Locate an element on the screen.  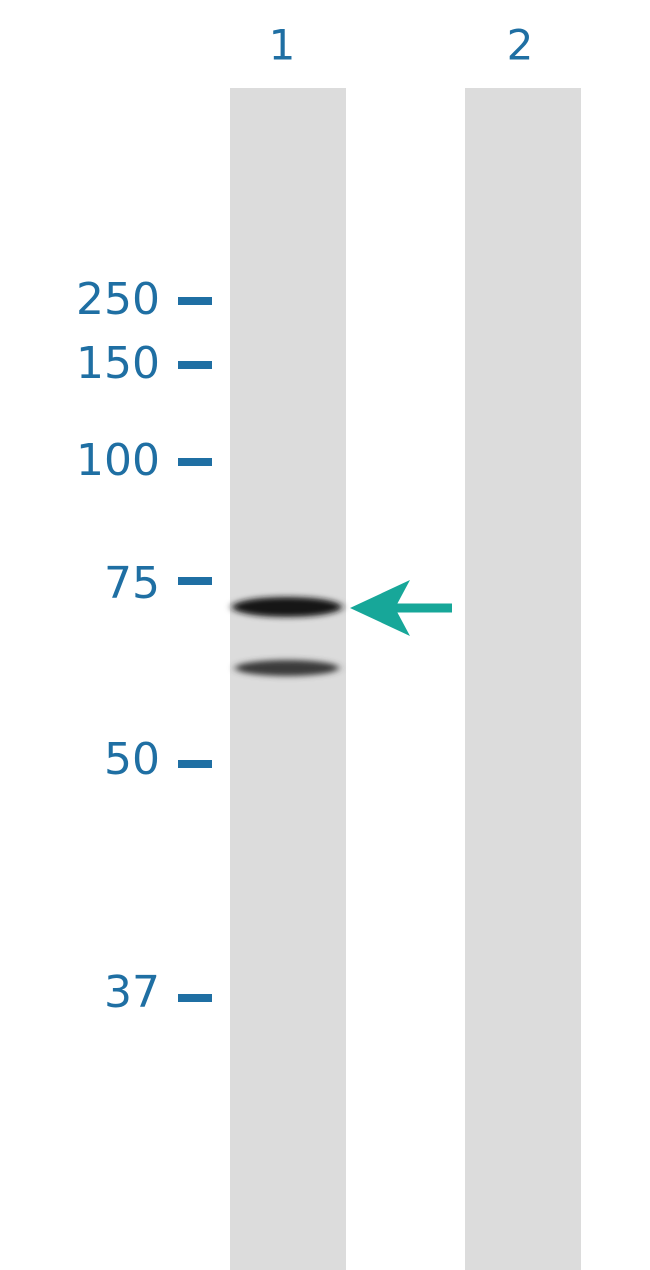
lane-label: 2 is located at coordinates (520, 45).